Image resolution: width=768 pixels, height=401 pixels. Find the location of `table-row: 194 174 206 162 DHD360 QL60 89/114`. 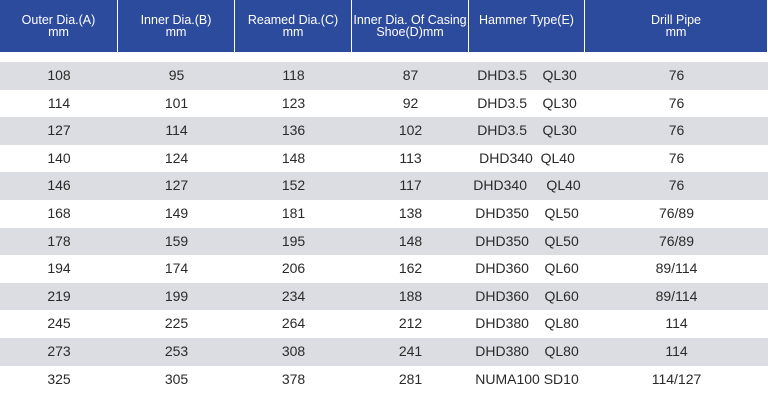

table-row: 194 174 206 162 DHD360 QL60 89/114 is located at coordinates (384, 269).